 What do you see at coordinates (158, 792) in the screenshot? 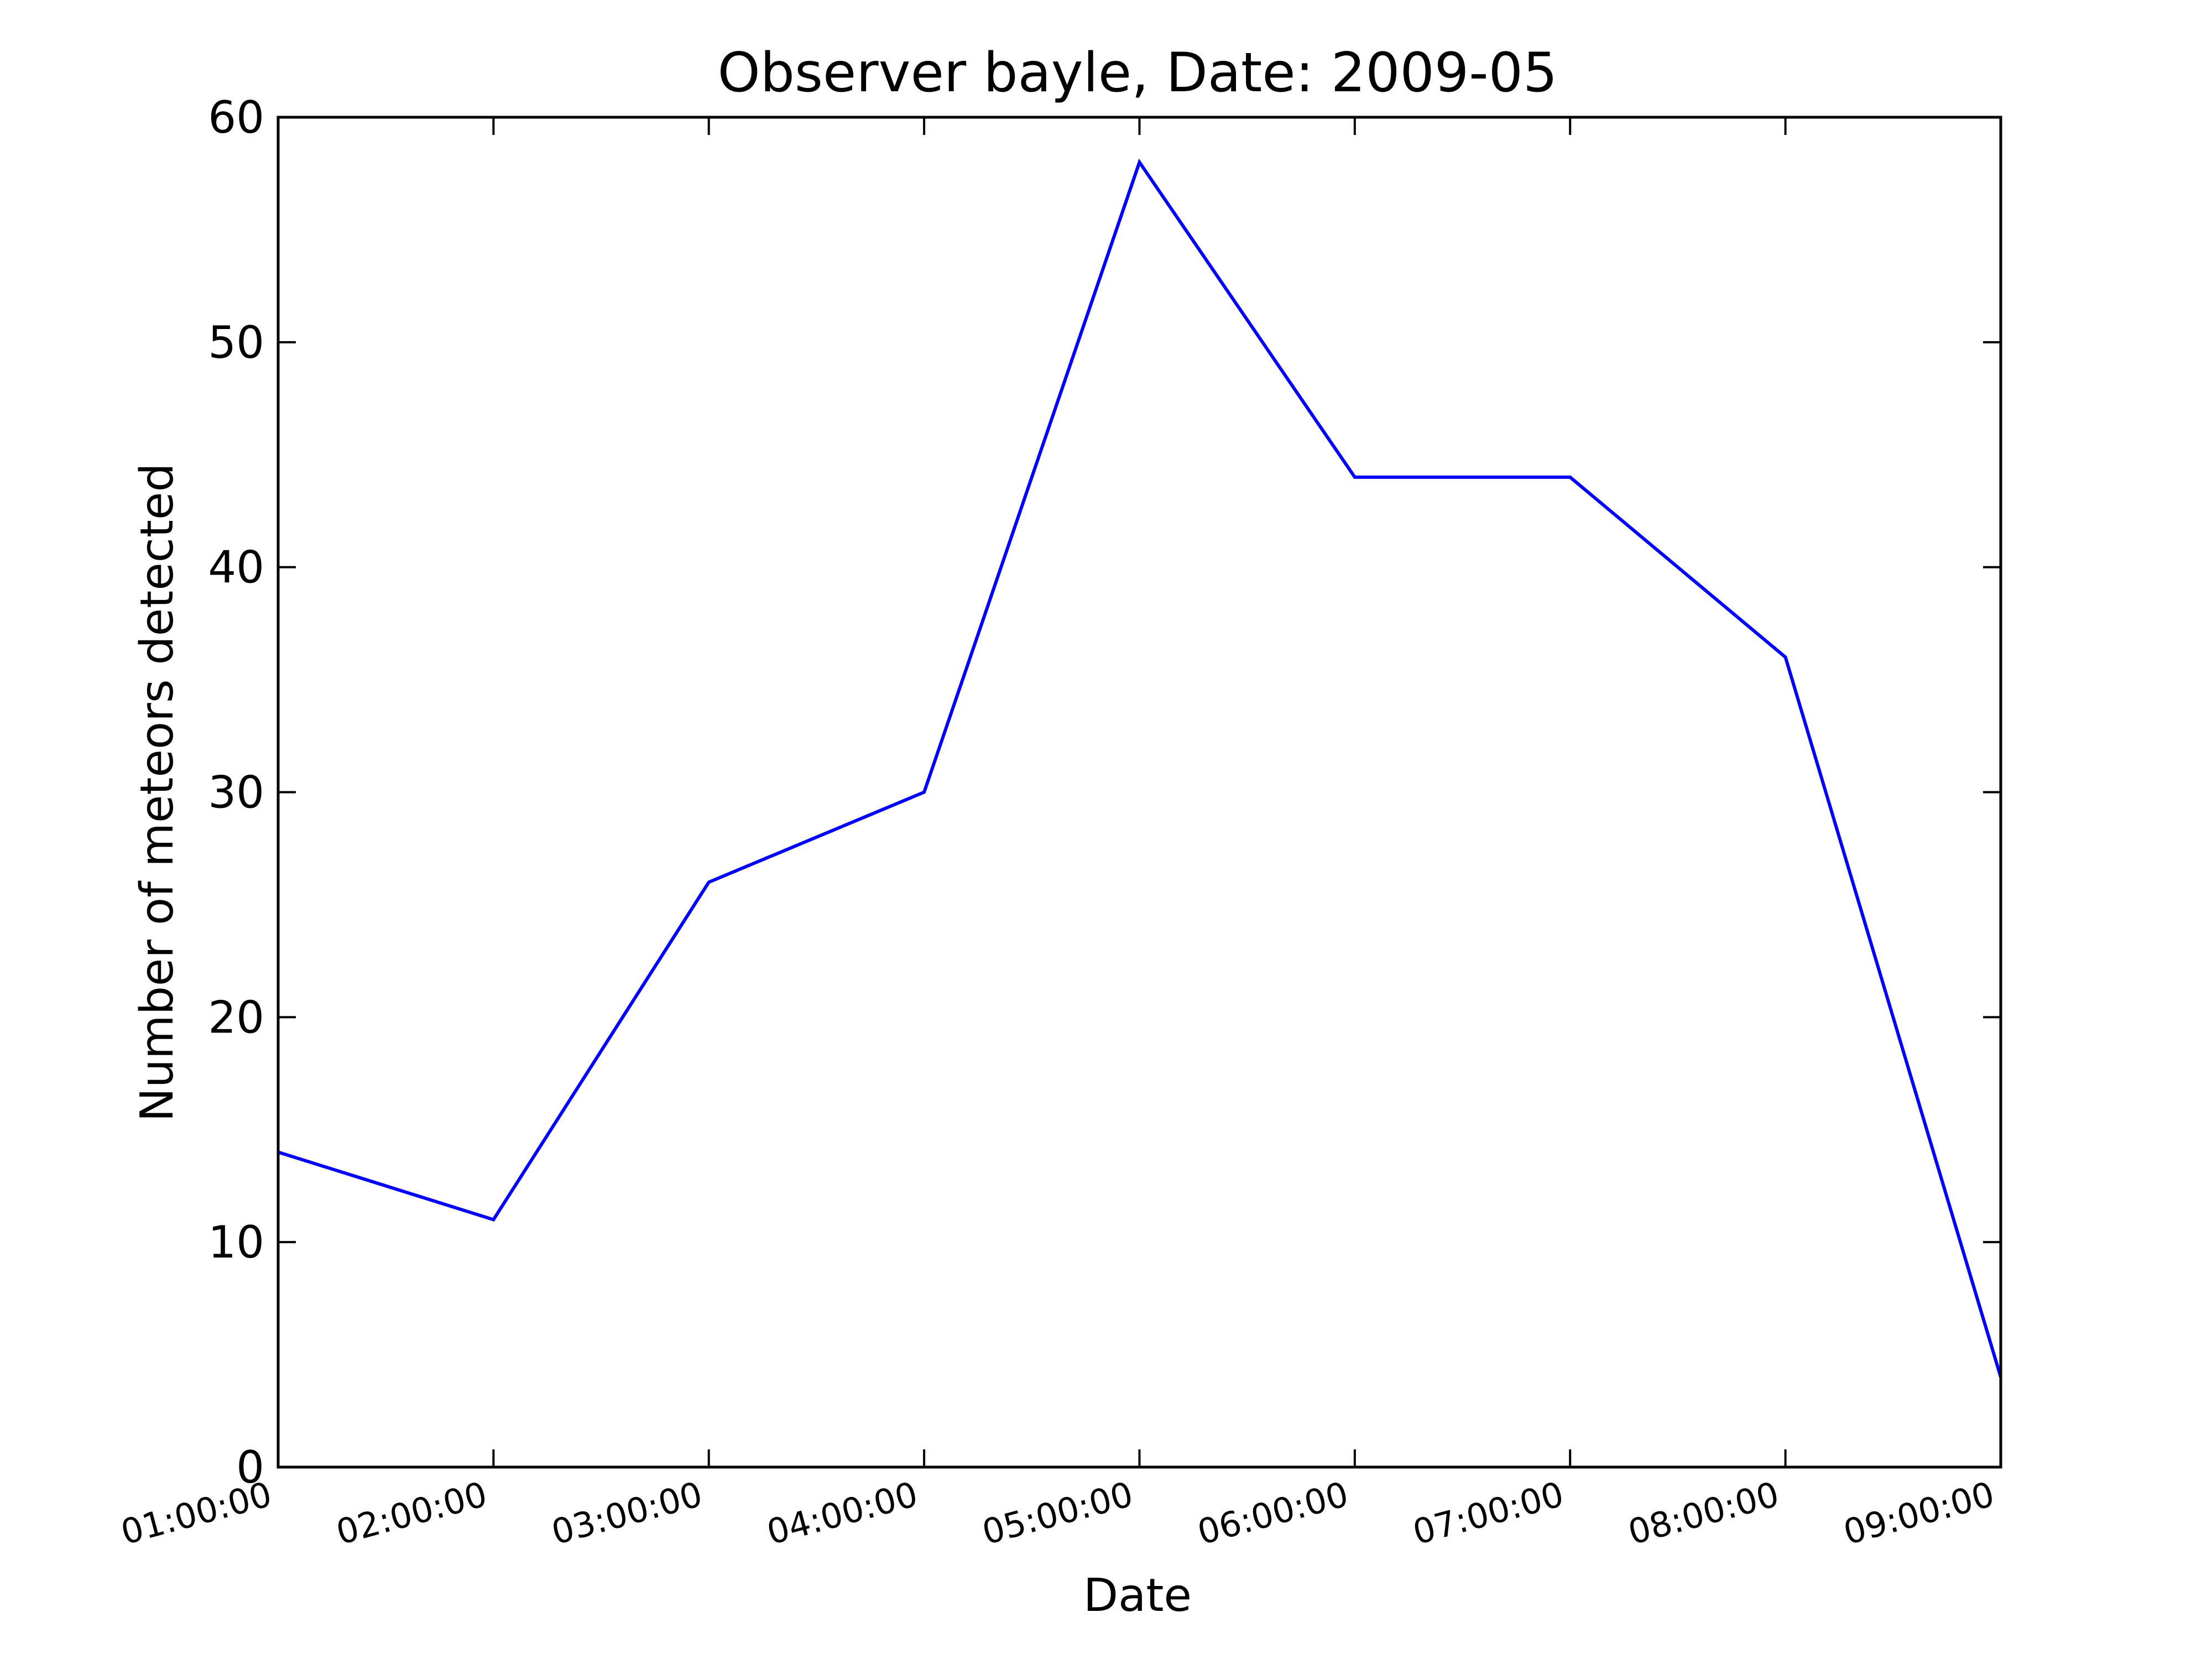
I see `y-axis-title: Number of meteors detected` at bounding box center [158, 792].